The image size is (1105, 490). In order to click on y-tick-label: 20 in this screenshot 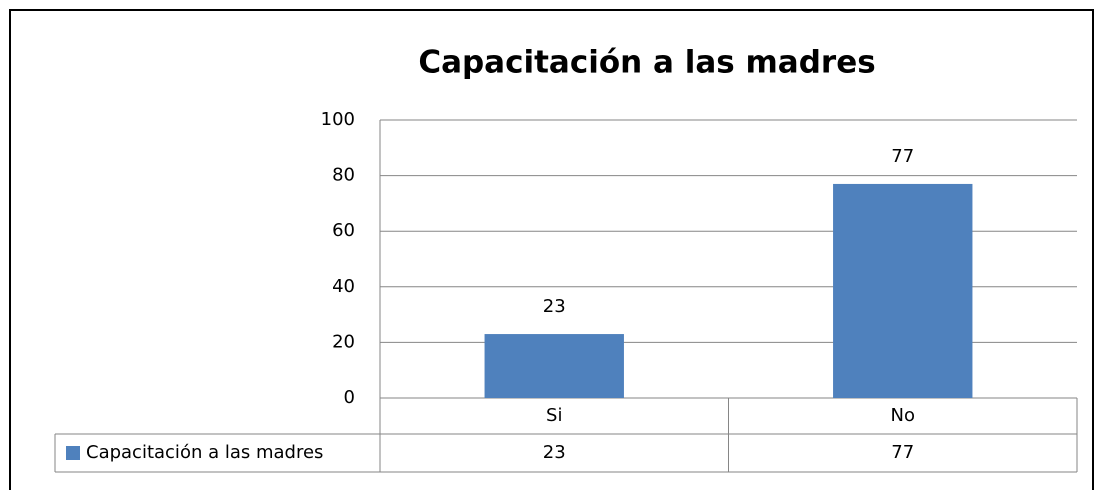, I will do `click(343, 341)`.